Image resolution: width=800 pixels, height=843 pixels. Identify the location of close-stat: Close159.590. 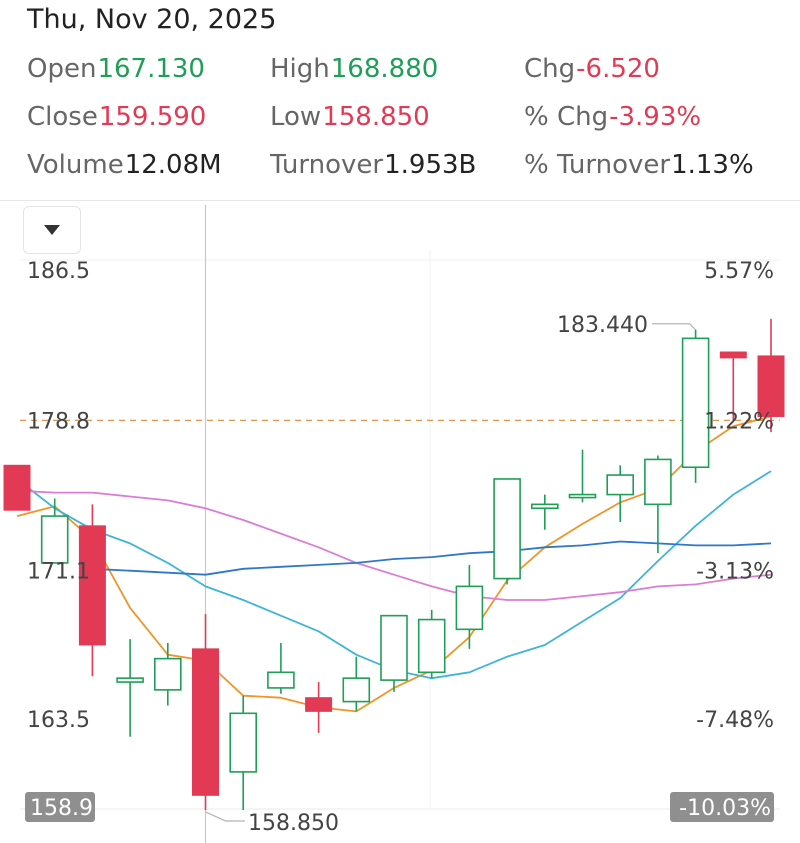
(116, 117).